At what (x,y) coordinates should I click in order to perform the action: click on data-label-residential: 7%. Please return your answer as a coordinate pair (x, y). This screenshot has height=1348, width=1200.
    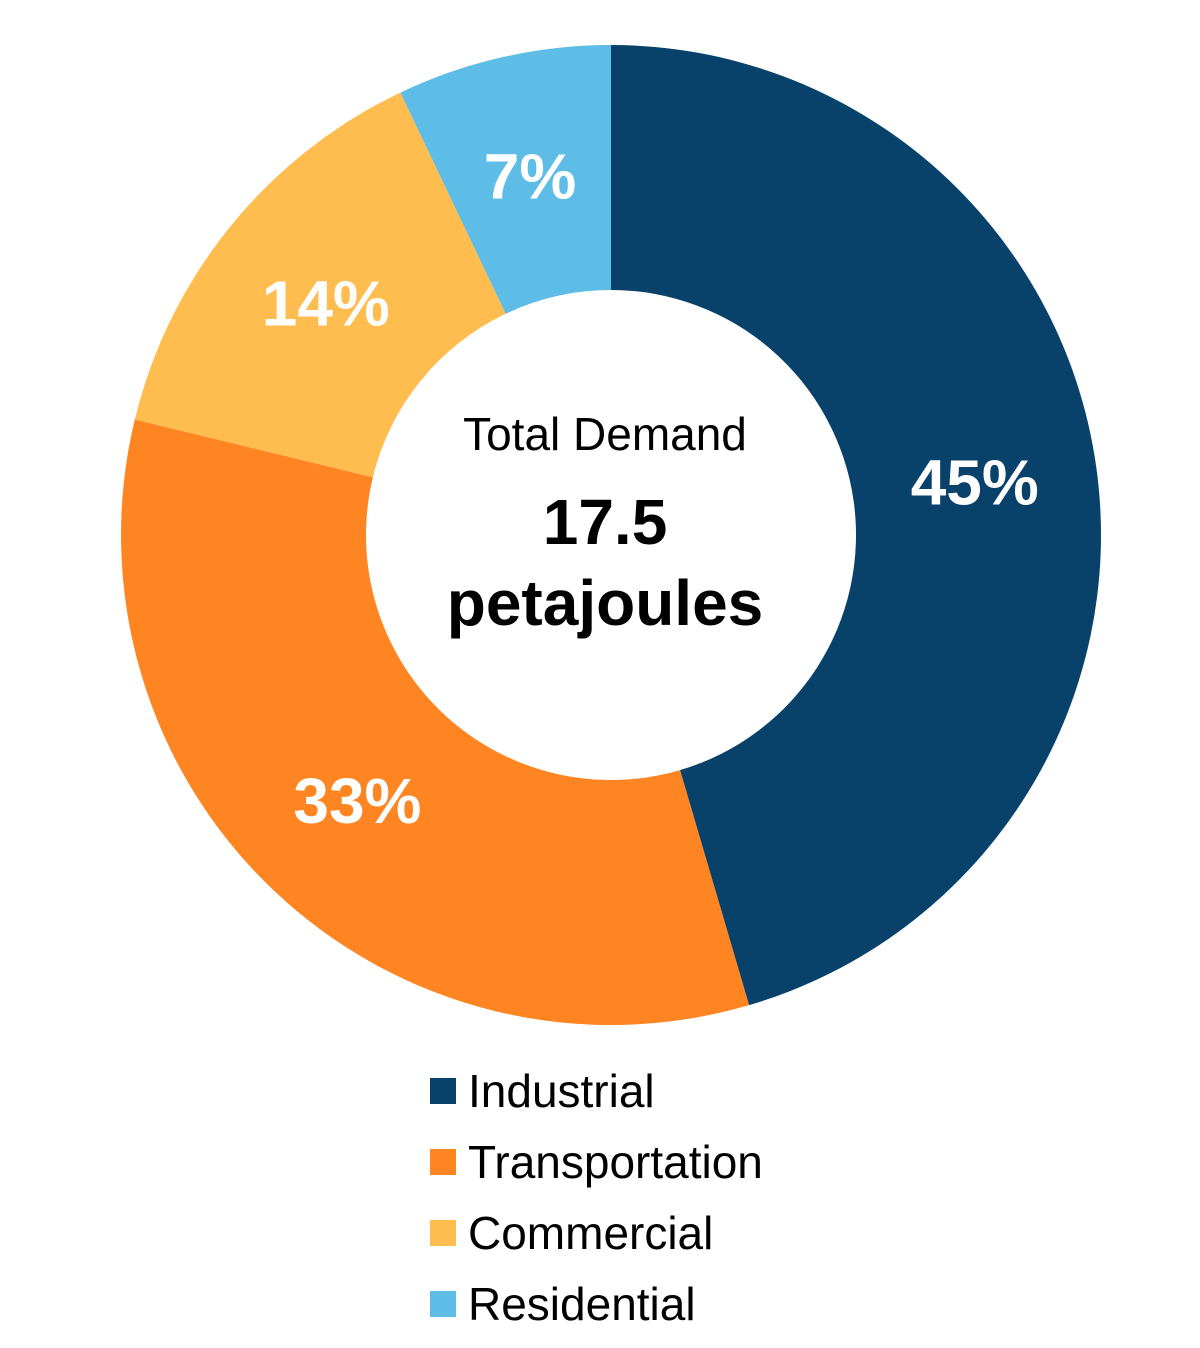
    Looking at the image, I should click on (530, 177).